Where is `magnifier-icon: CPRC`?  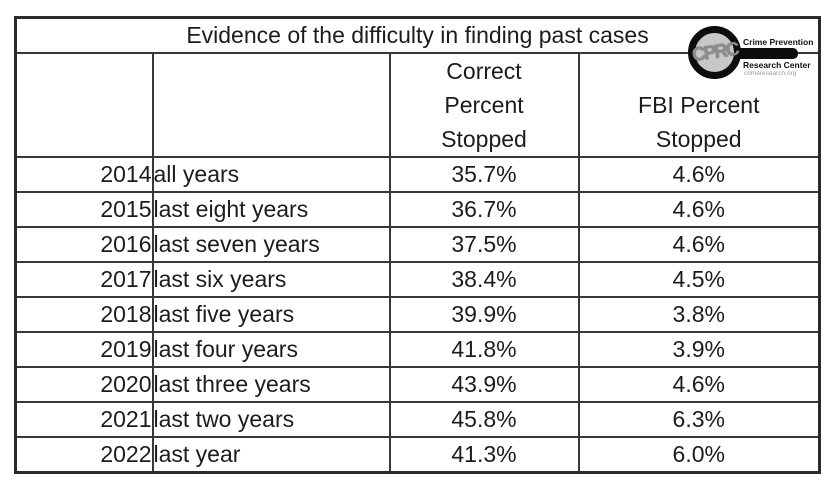
magnifier-icon: CPRC is located at coordinates (714, 52).